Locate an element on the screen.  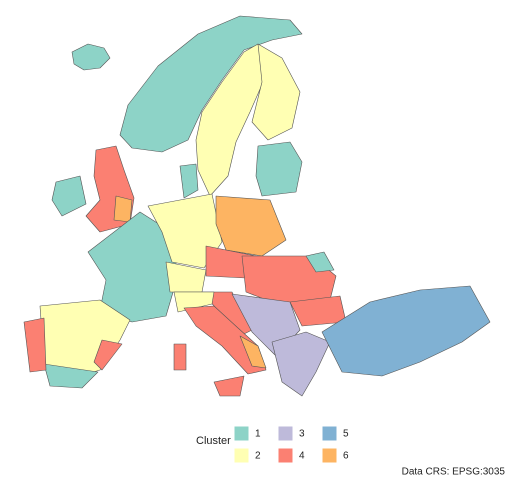
legend-label: 6 is located at coordinates (346, 456).